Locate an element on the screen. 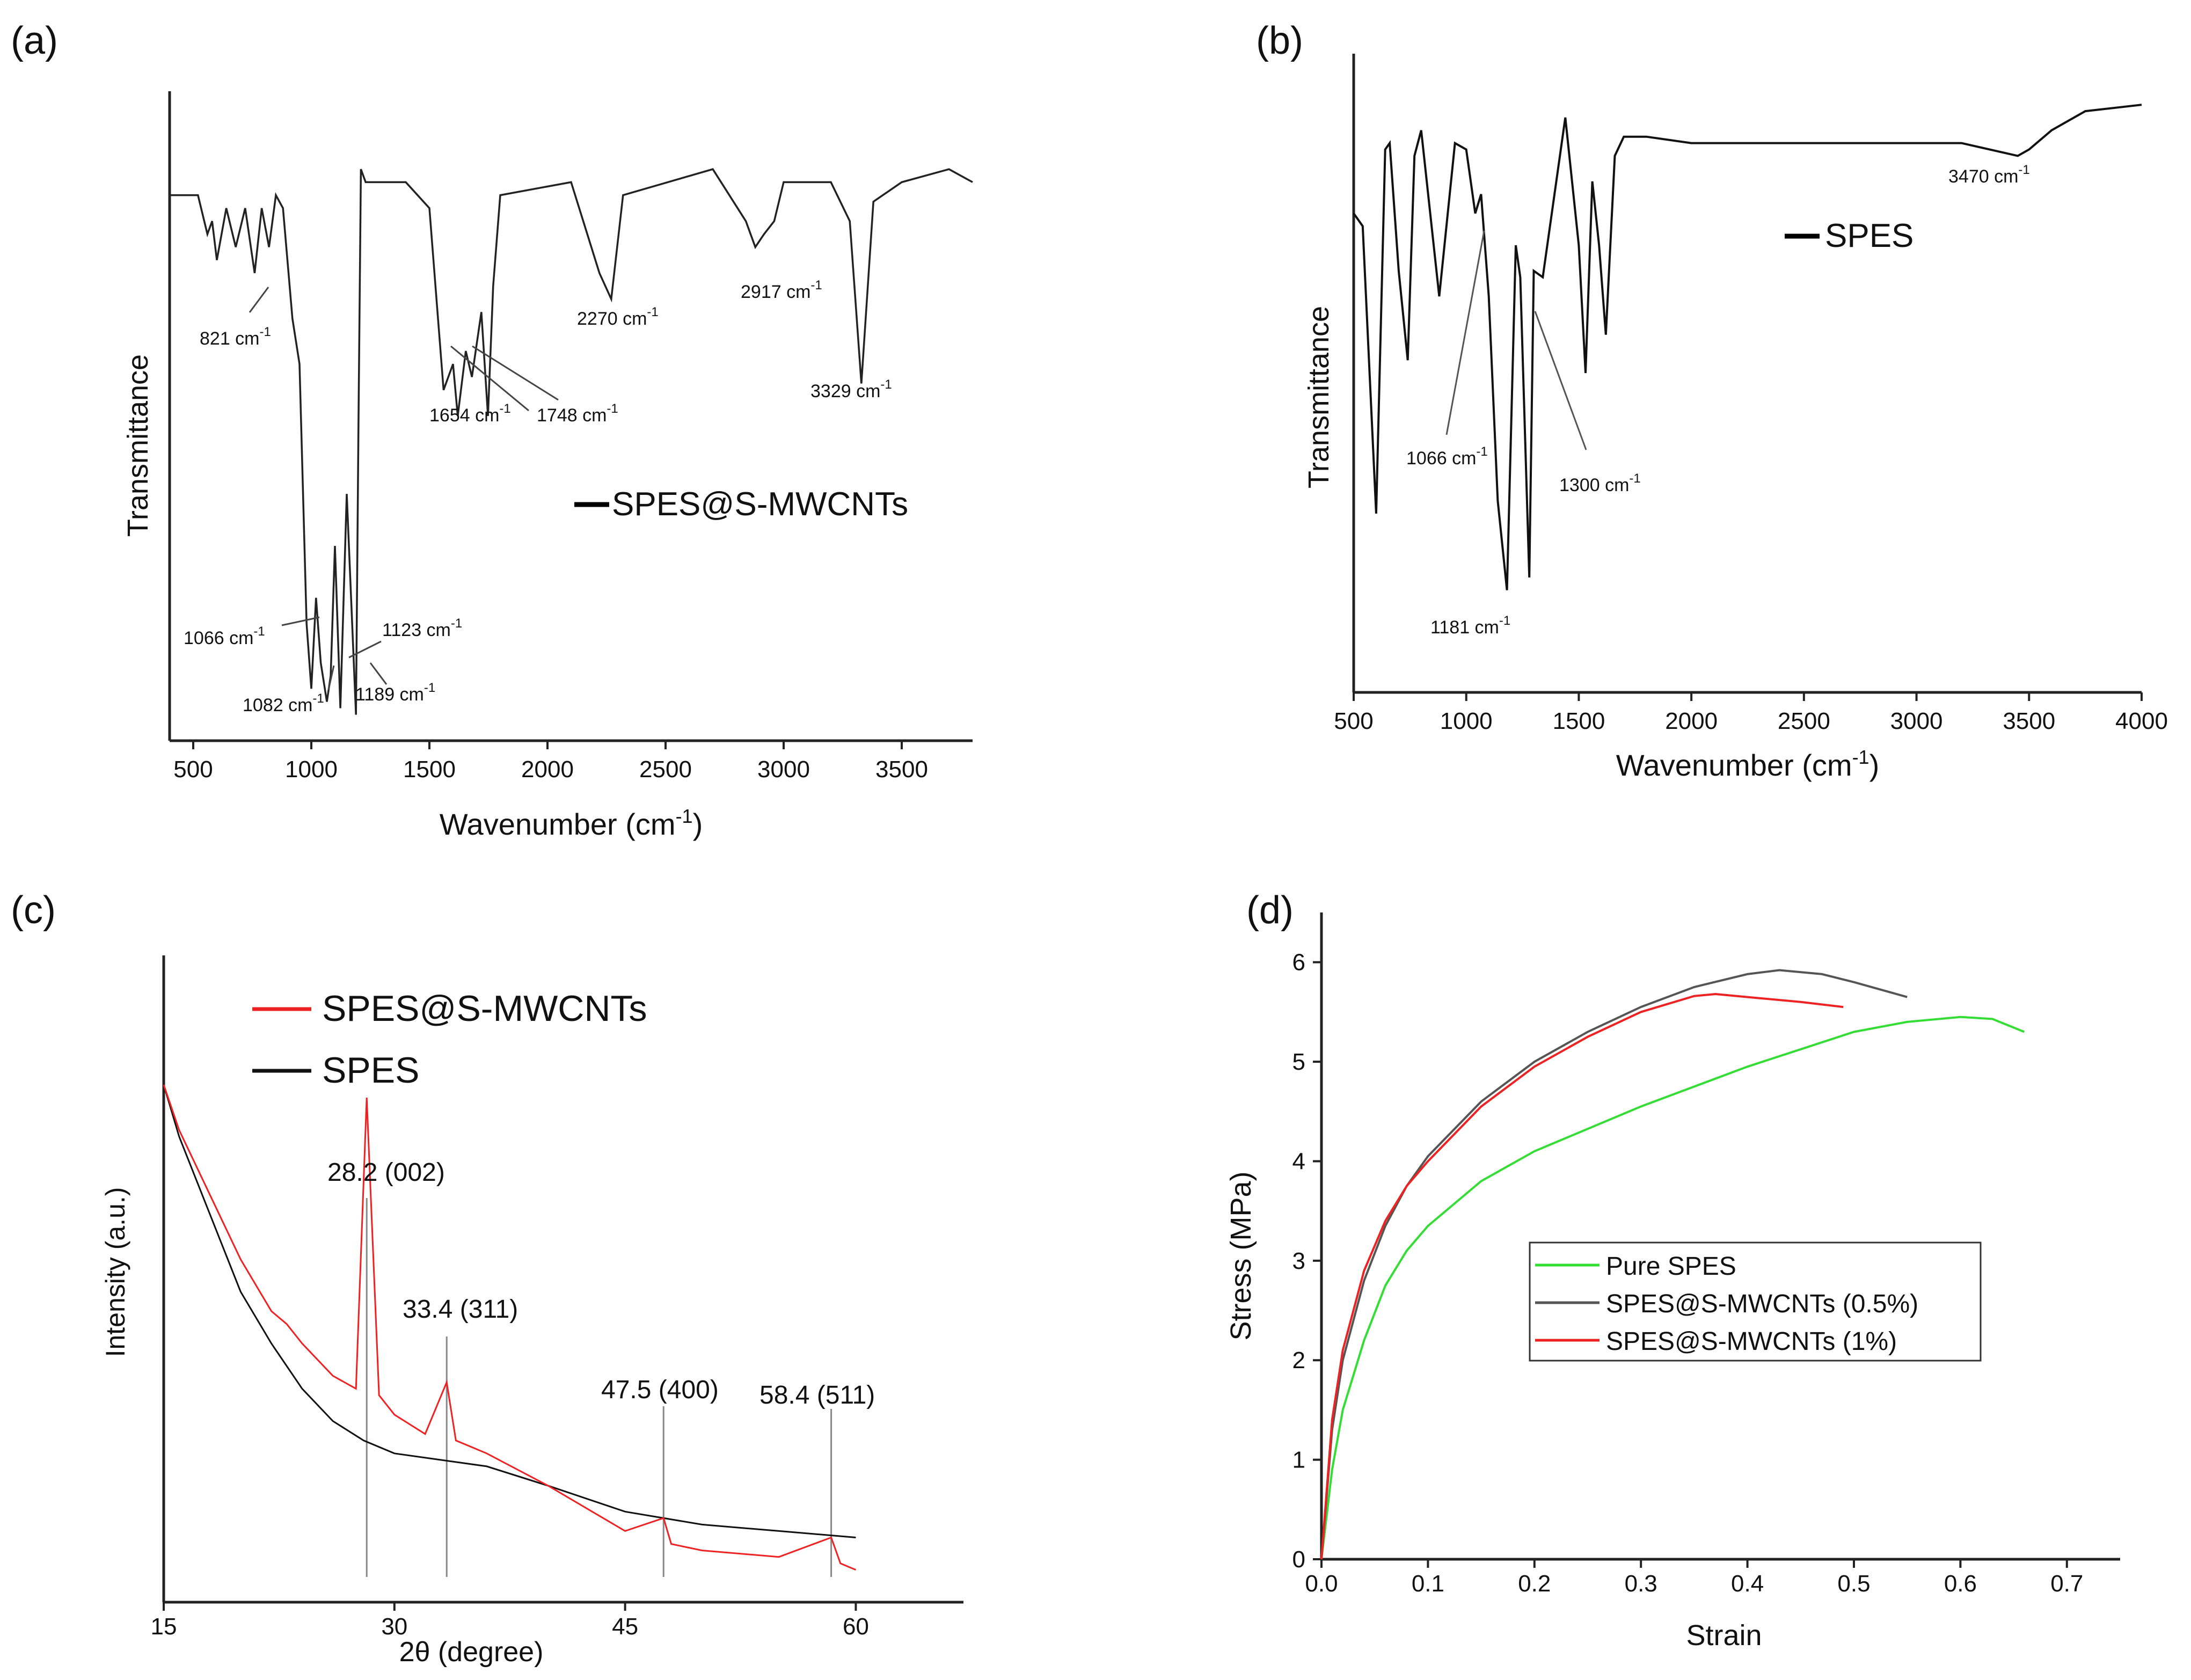  panel-a-x-tick-label-6: 3500 is located at coordinates (901, 769).